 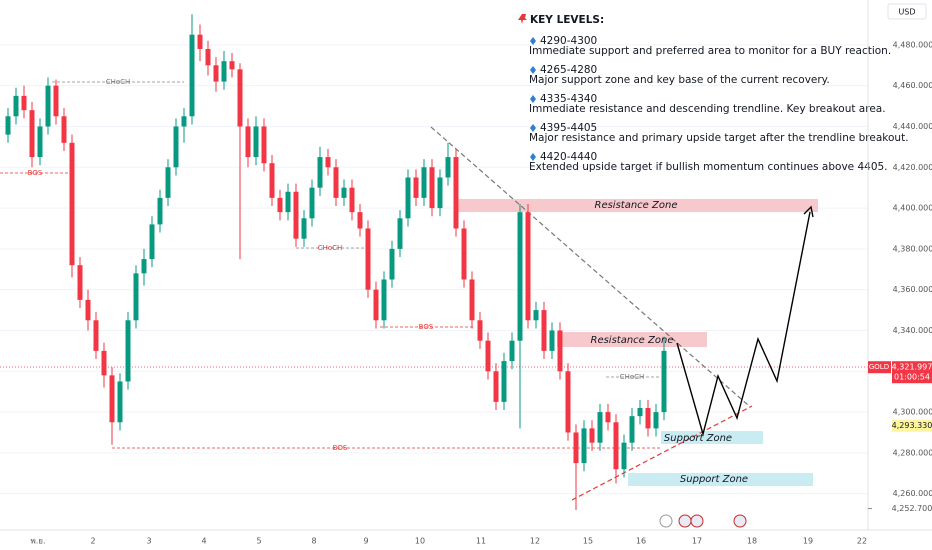 I want to click on pin-icon, so click(x=522, y=19).